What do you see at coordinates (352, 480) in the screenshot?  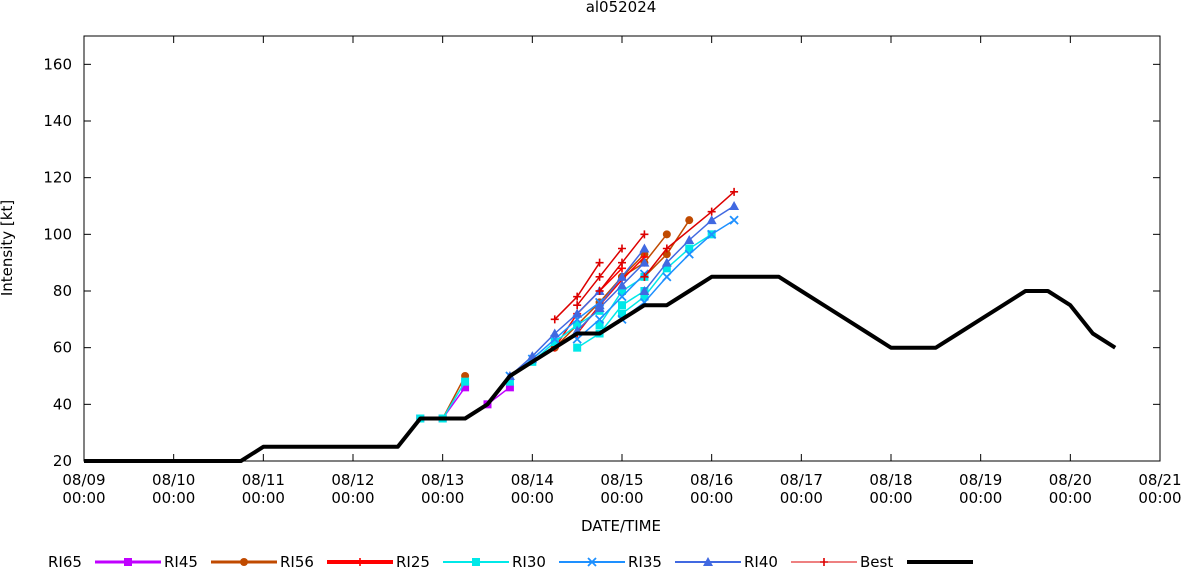 I see `x-tick-date: 08/12` at bounding box center [352, 480].